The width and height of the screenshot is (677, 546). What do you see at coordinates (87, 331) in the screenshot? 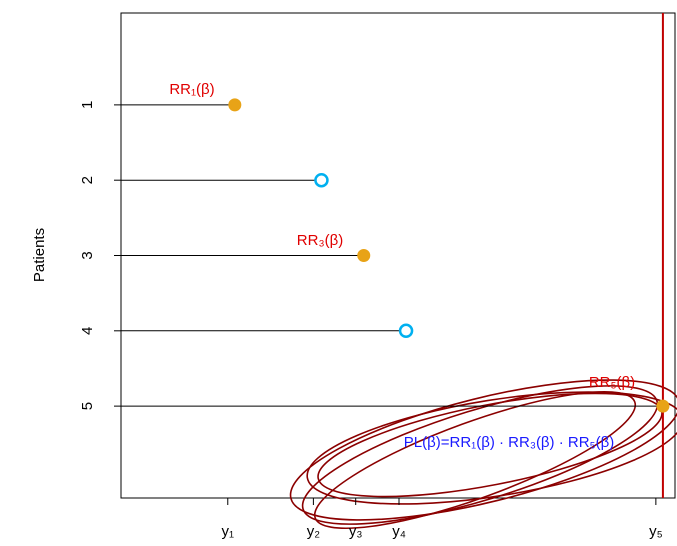
I see `y-tick-label: 4` at bounding box center [87, 331].